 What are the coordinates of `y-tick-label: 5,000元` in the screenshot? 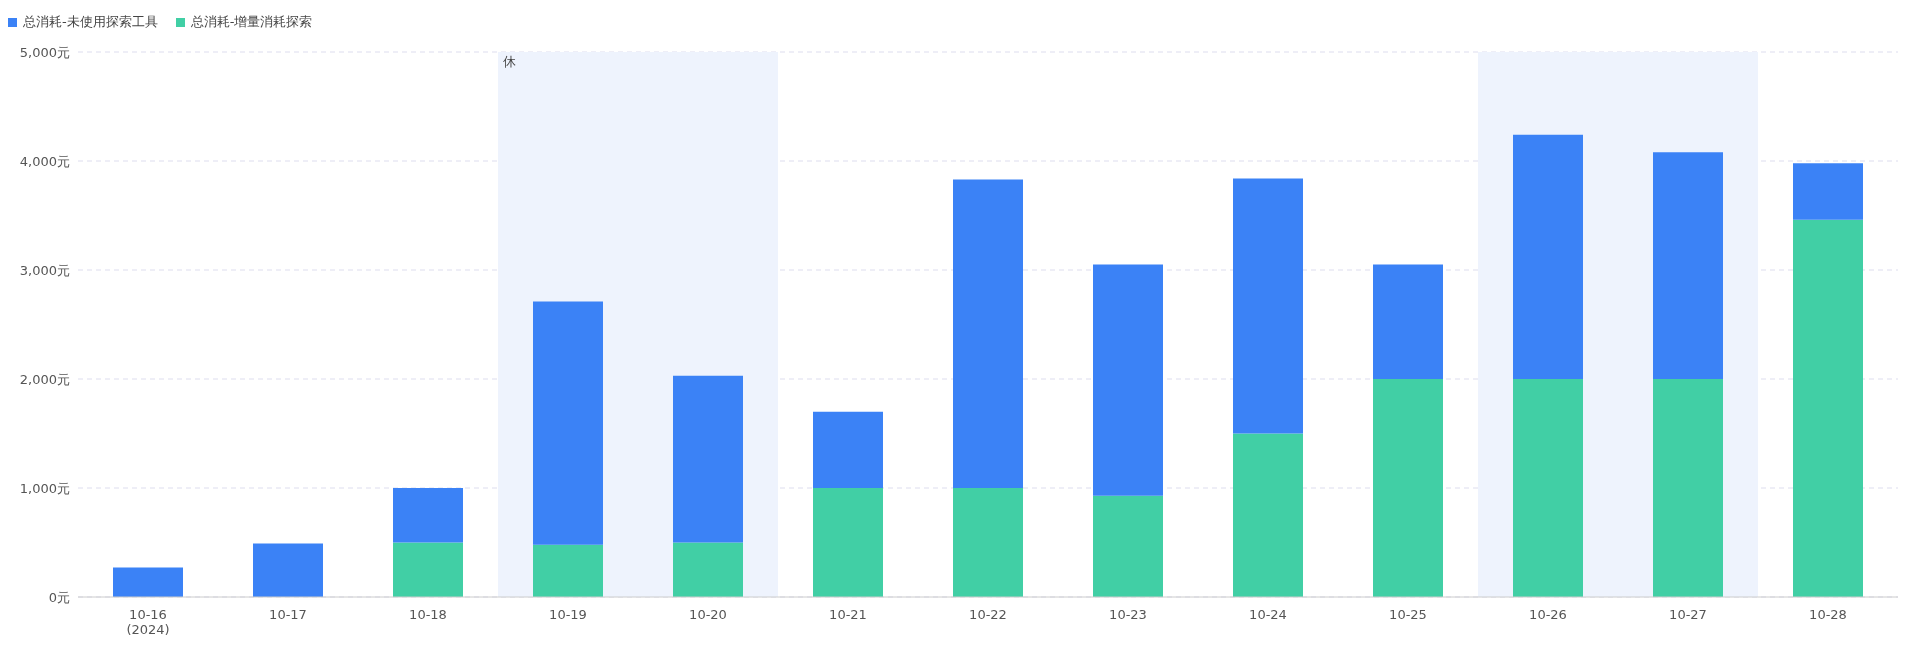 It's located at (44, 52).